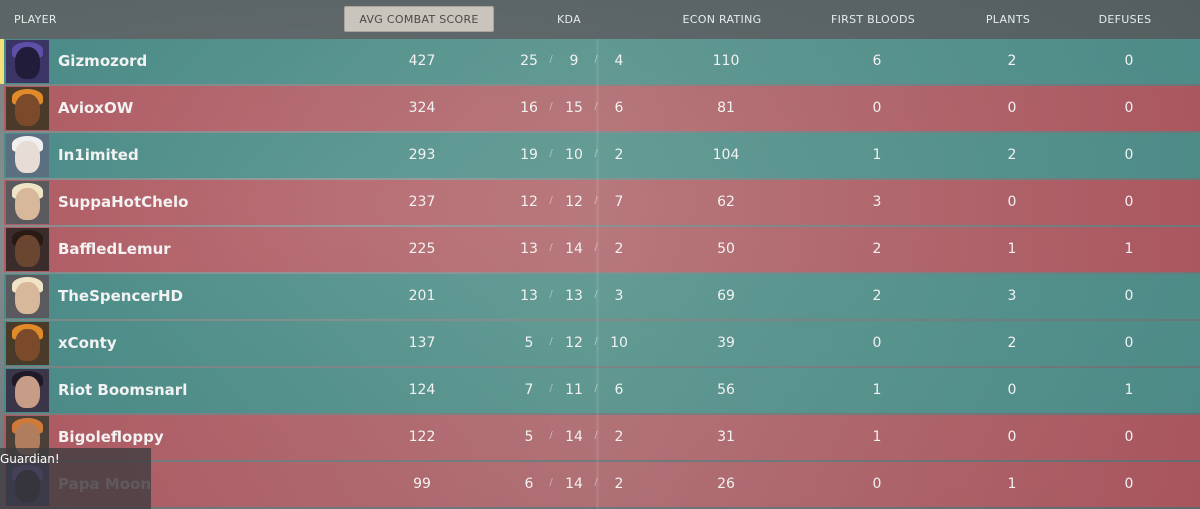 This screenshot has height=509, width=1200. What do you see at coordinates (877, 61) in the screenshot?
I see `first-bloods-value: 6` at bounding box center [877, 61].